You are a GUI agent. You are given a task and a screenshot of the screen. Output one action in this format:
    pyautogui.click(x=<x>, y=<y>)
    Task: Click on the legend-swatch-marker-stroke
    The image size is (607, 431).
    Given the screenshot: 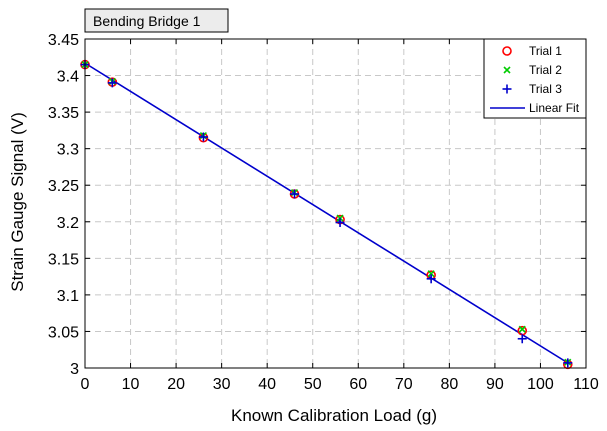 What is the action you would take?
    pyautogui.click(x=507, y=70)
    